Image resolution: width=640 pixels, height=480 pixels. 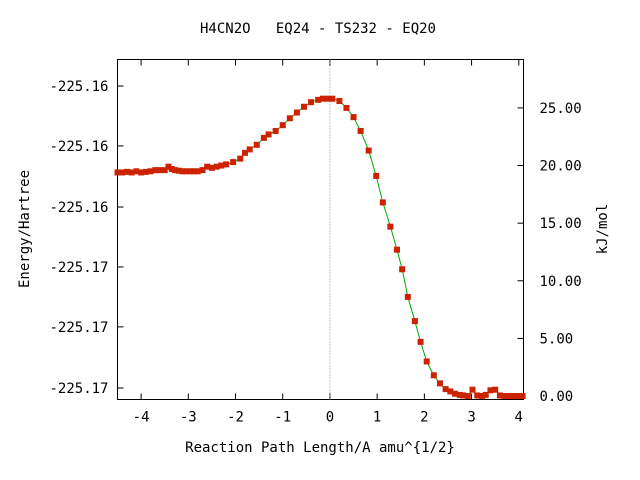 I want to click on x-axis-label: Reaction Path Length/A amu^{1/2}, so click(x=320, y=448).